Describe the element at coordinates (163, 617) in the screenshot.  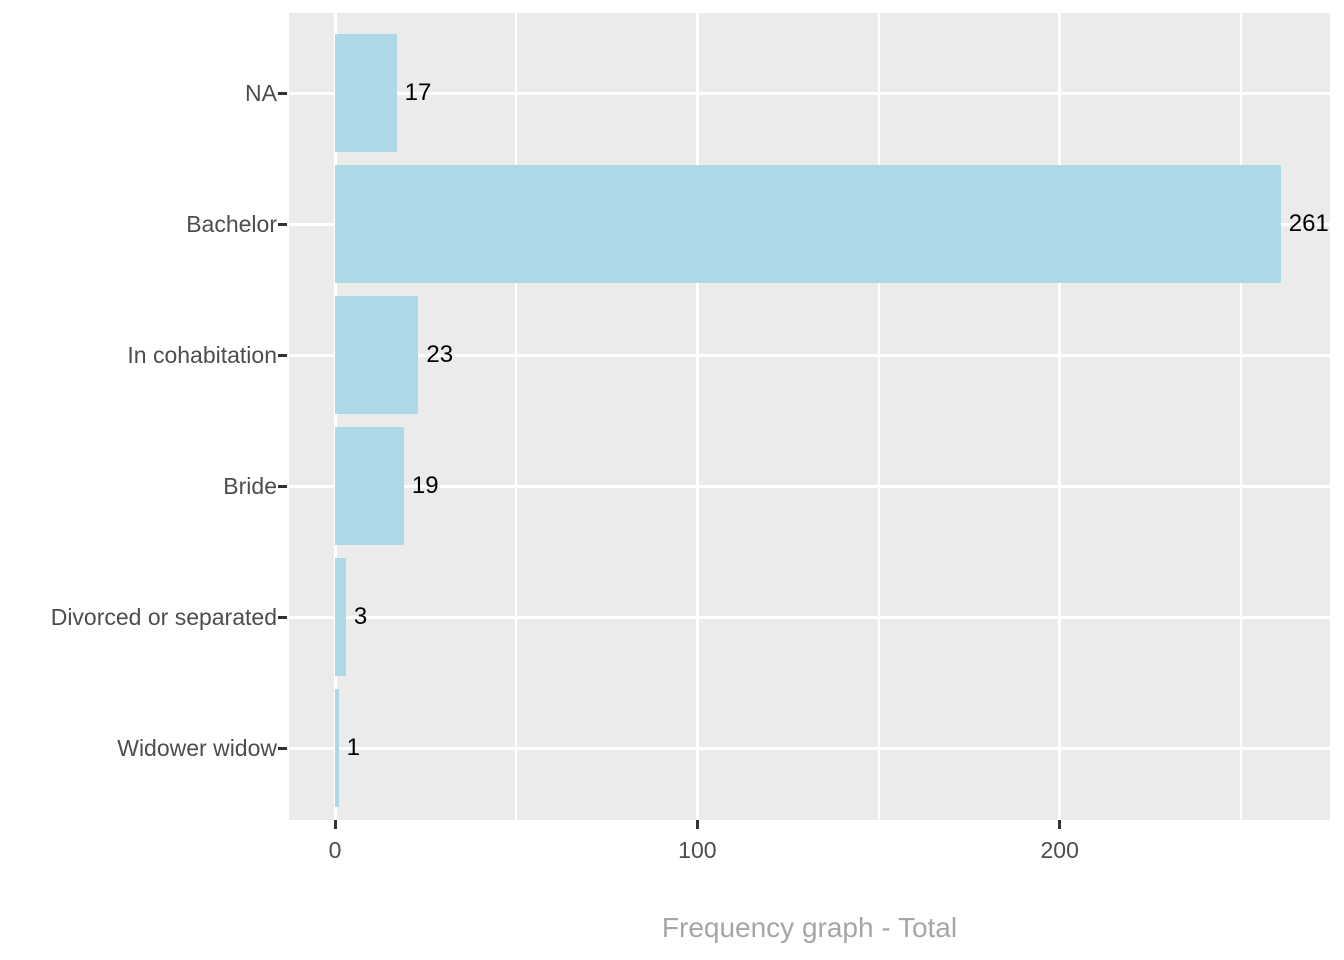
I see `y-axis-label: Divorced or separated` at that location.